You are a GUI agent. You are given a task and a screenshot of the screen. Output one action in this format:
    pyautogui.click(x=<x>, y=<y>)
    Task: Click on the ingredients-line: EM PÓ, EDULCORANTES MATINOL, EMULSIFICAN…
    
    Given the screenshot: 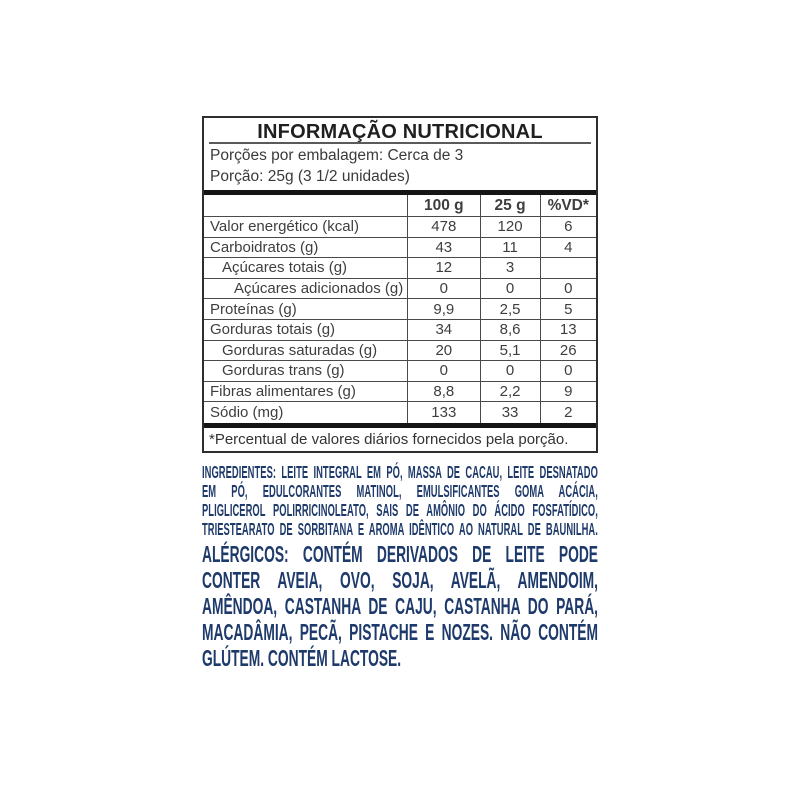 What is the action you would take?
    pyautogui.click(x=400, y=491)
    